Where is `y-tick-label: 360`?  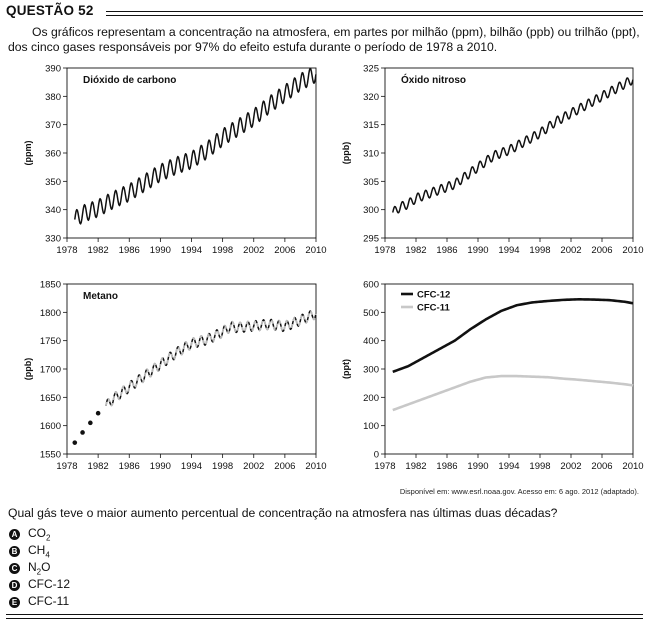 y-tick-label: 360 is located at coordinates (53, 154).